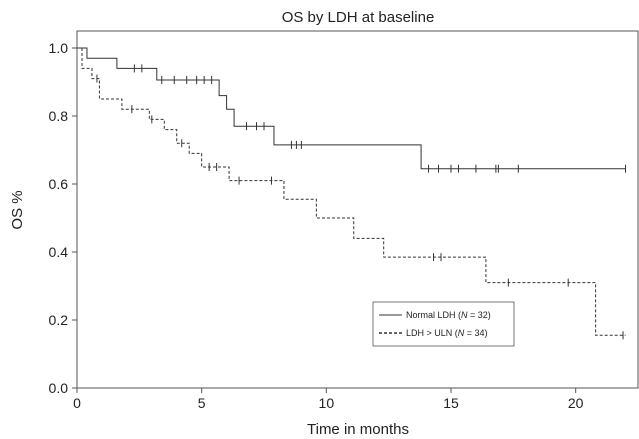  What do you see at coordinates (59, 320) in the screenshot?
I see `y-tick-label: 0.2` at bounding box center [59, 320].